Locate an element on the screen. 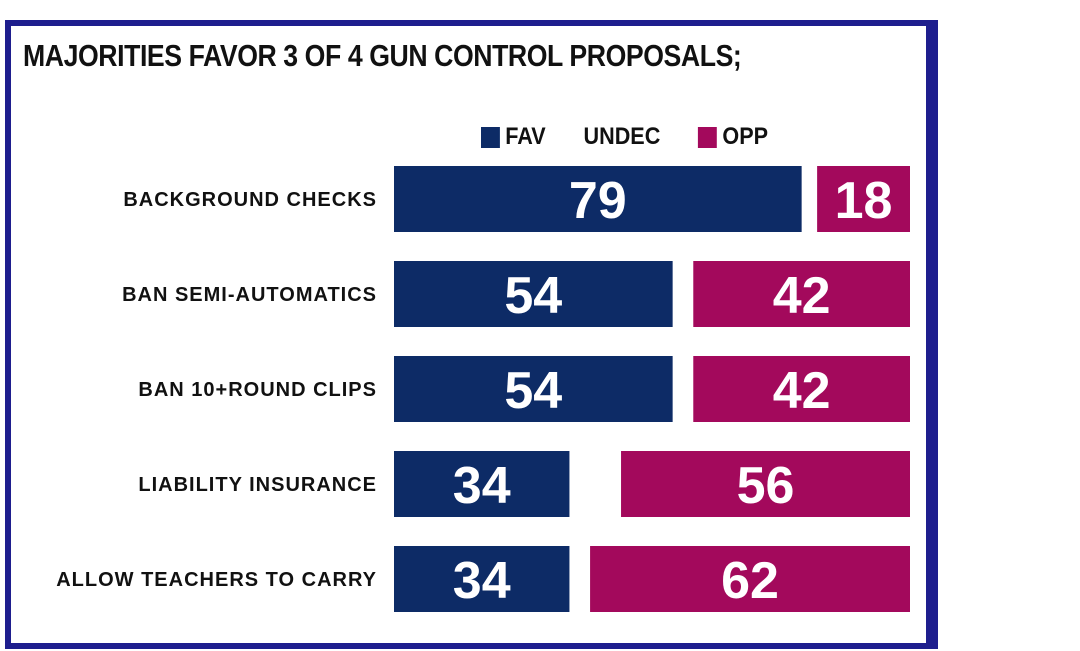 The image size is (1080, 651). category-label: BACKGROUND CHECKS is located at coordinates (250, 200).